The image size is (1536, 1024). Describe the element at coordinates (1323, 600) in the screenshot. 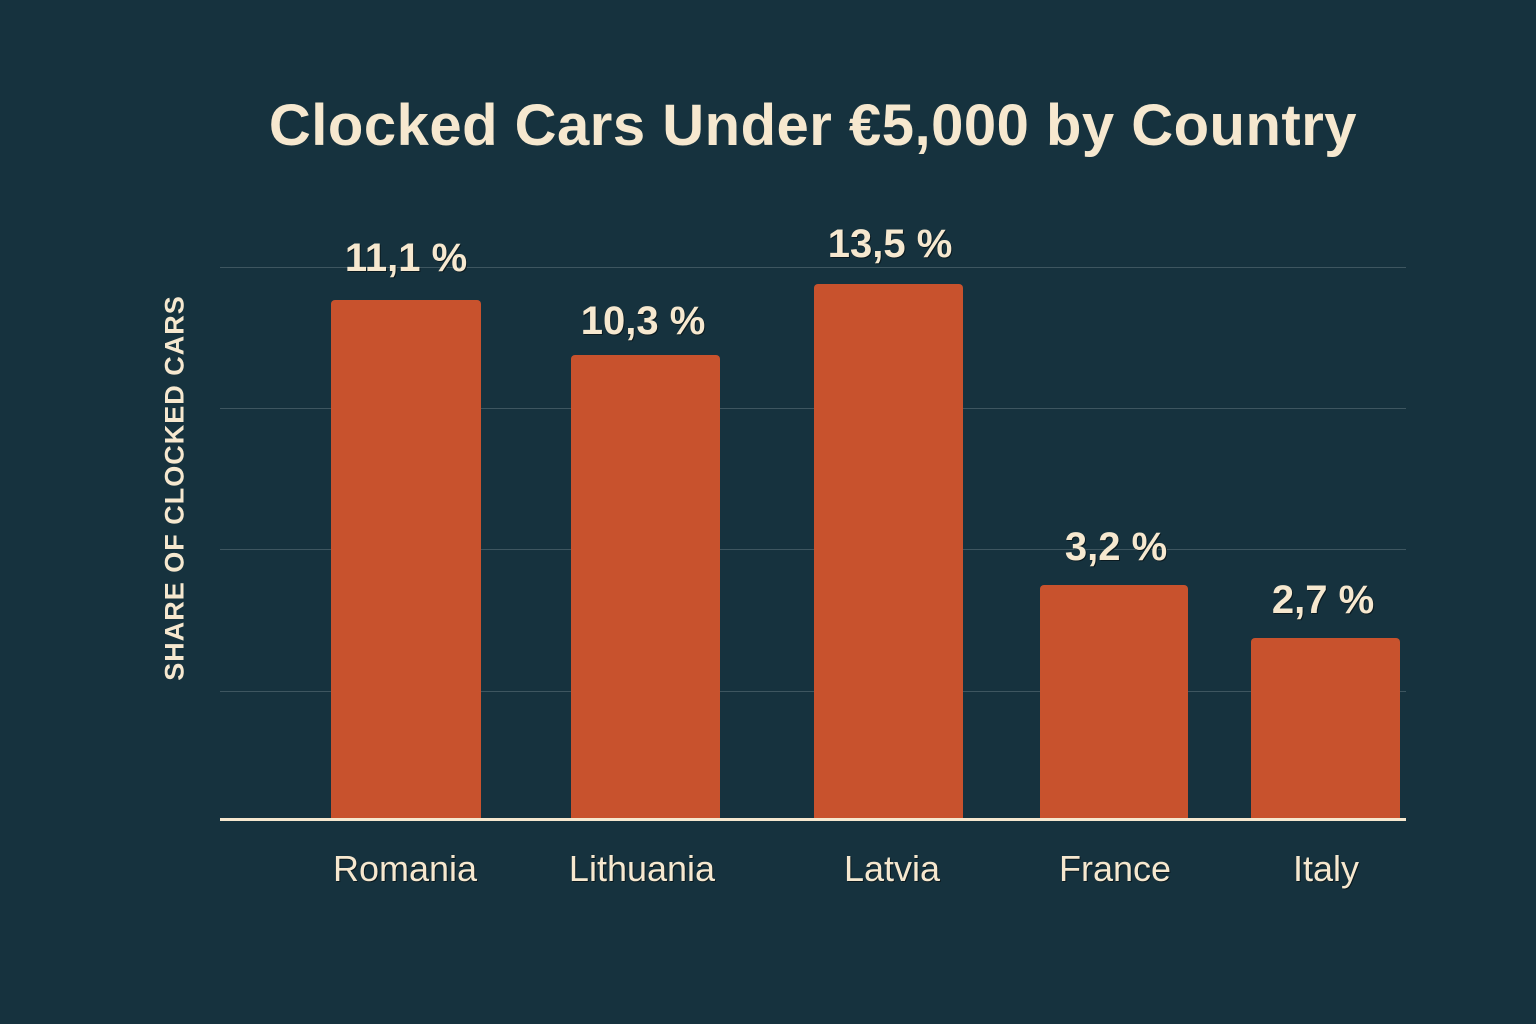

I see `bar-value-italy: 2,7 %` at that location.